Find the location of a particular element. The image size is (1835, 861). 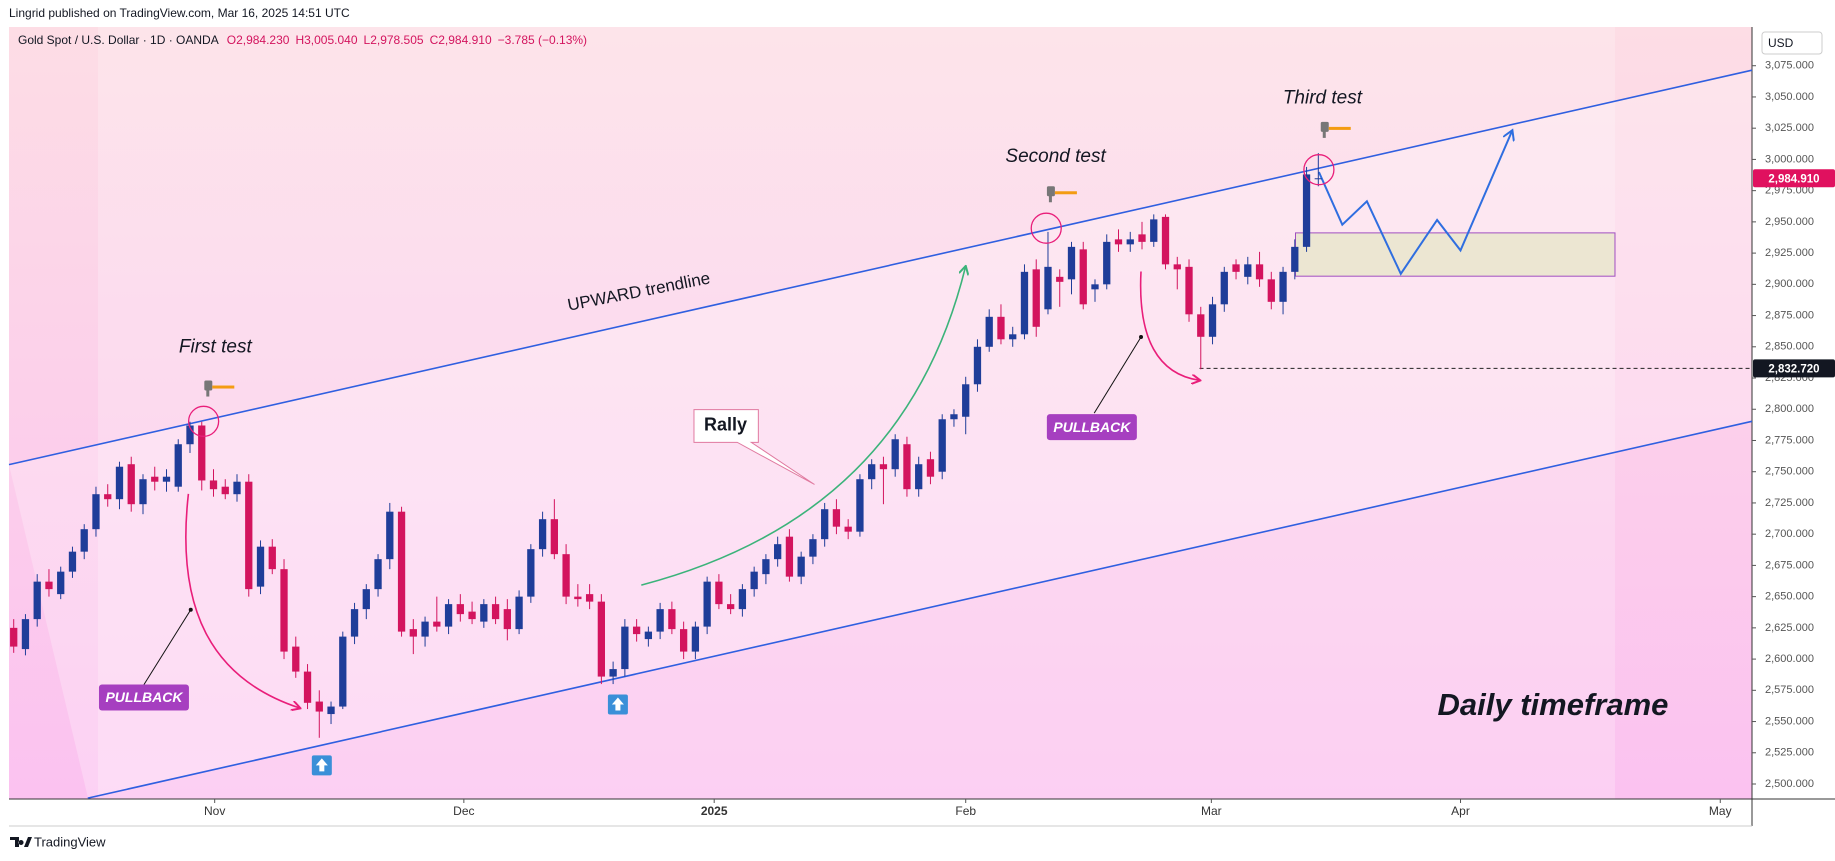

y-tick-label: 2,875.000 is located at coordinates (1789, 315).